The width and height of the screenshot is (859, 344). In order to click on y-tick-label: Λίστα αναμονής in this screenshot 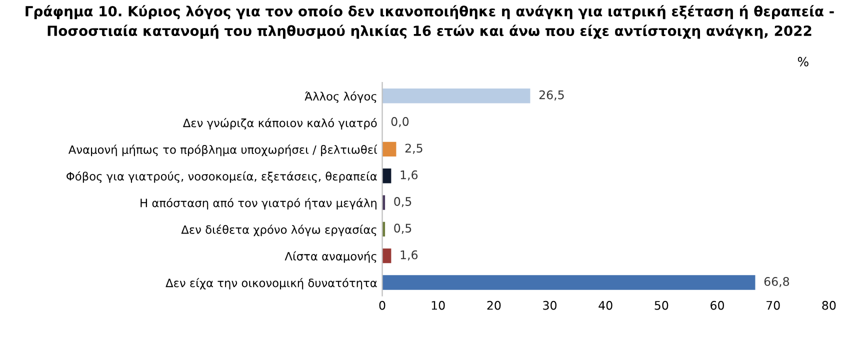, I will do `click(330, 257)`.